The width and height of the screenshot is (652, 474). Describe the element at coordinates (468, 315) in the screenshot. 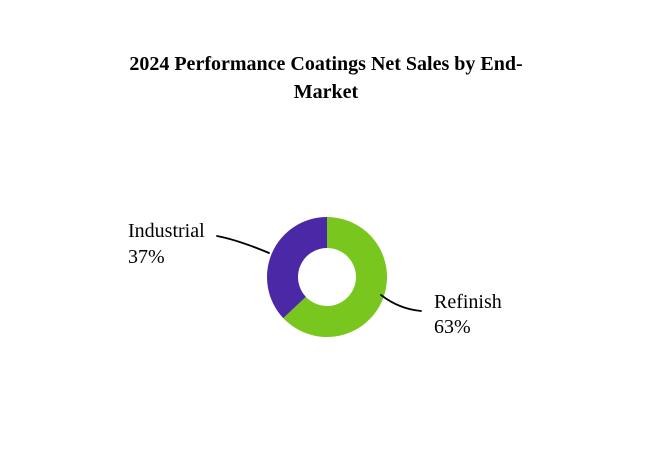

I see `label-refinish: Refinish 63%` at that location.